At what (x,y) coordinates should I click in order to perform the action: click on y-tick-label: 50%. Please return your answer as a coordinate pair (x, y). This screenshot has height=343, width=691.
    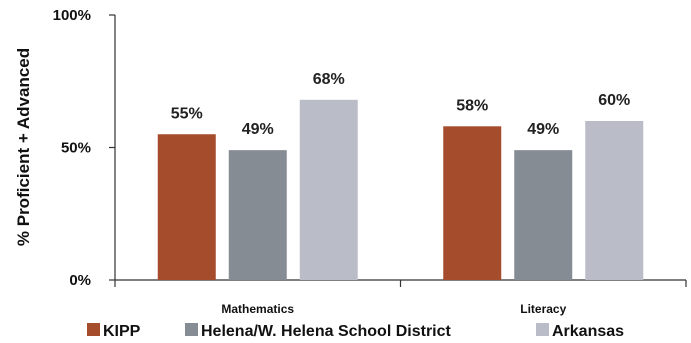
    Looking at the image, I should click on (76, 148).